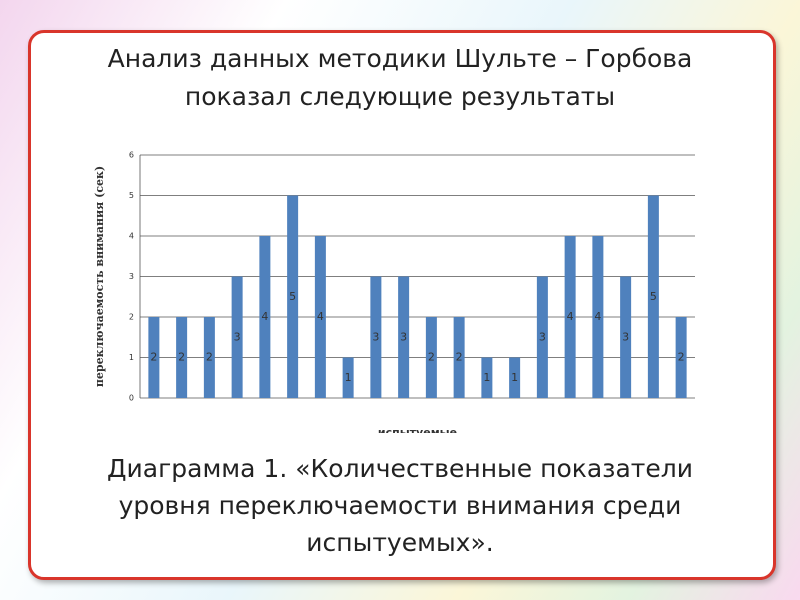  I want to click on y-tick-label: 1, so click(131, 357).